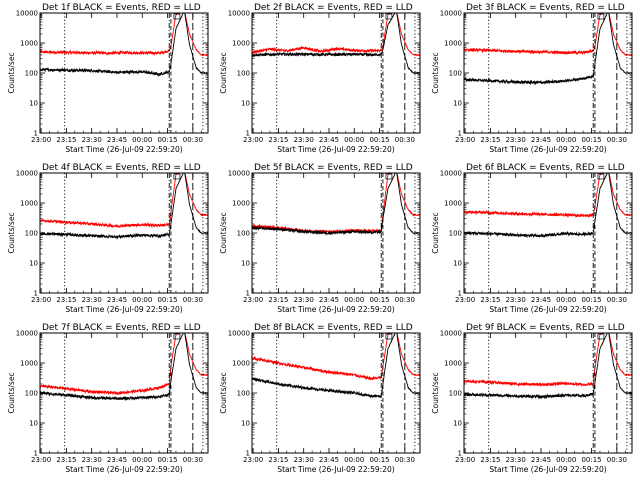 This screenshot has height=480, width=640. I want to click on panel-title: Det 6f BLACK = Events, RED = LLD, so click(545, 168).